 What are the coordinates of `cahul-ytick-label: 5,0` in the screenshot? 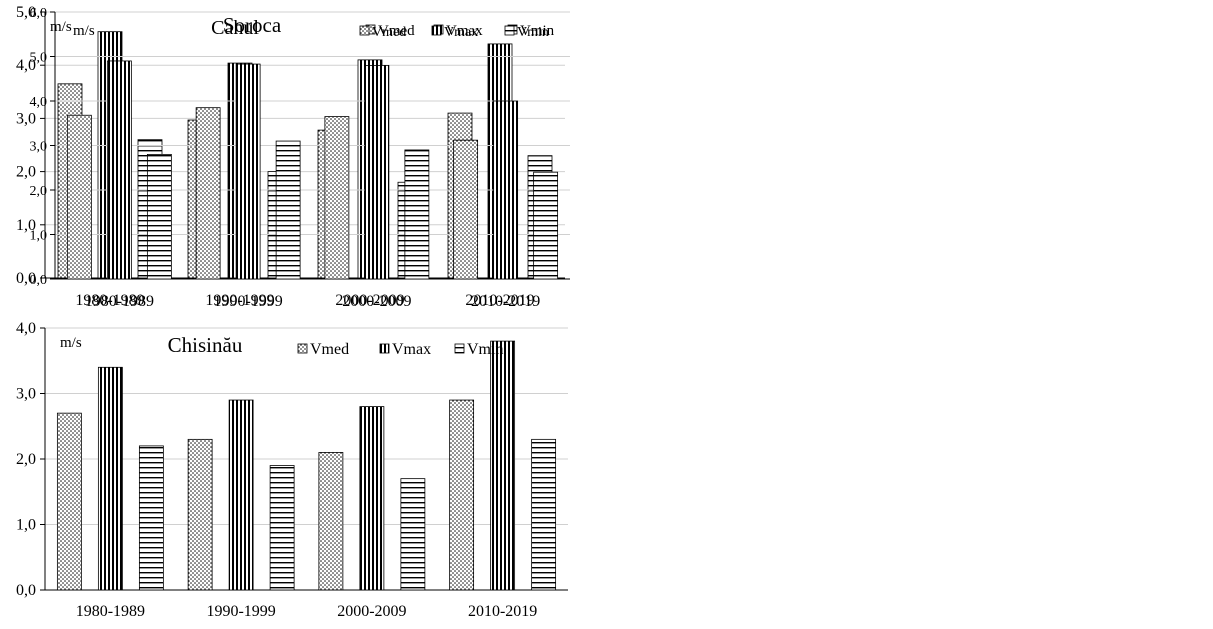 It's located at (39, 58).